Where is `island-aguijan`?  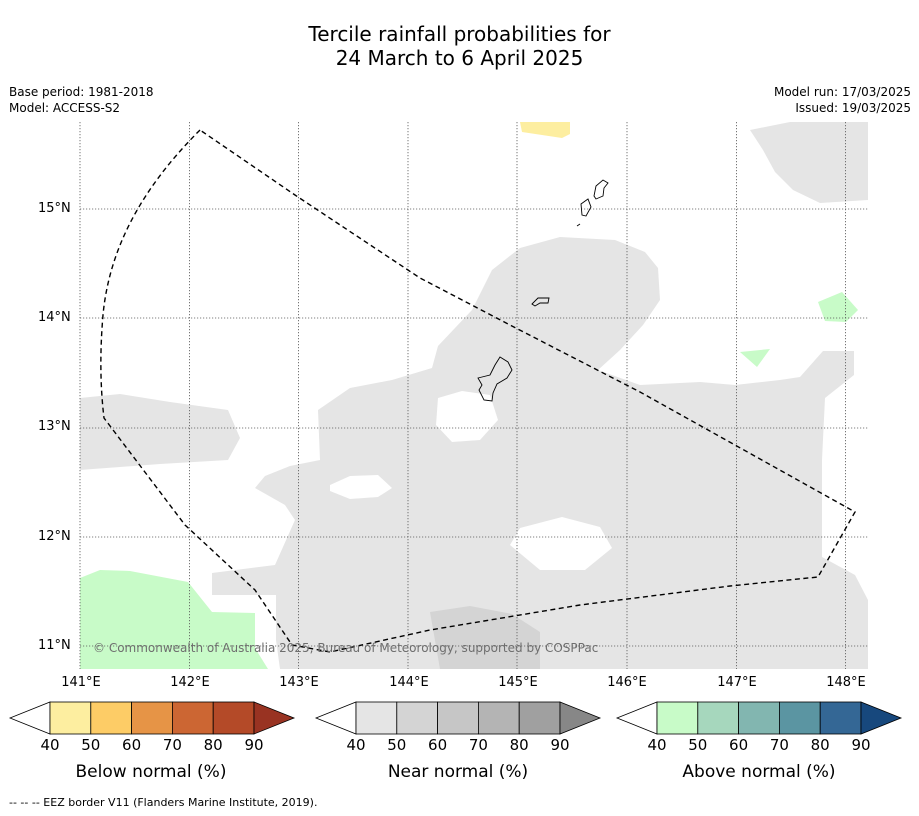
island-aguijan is located at coordinates (578, 225).